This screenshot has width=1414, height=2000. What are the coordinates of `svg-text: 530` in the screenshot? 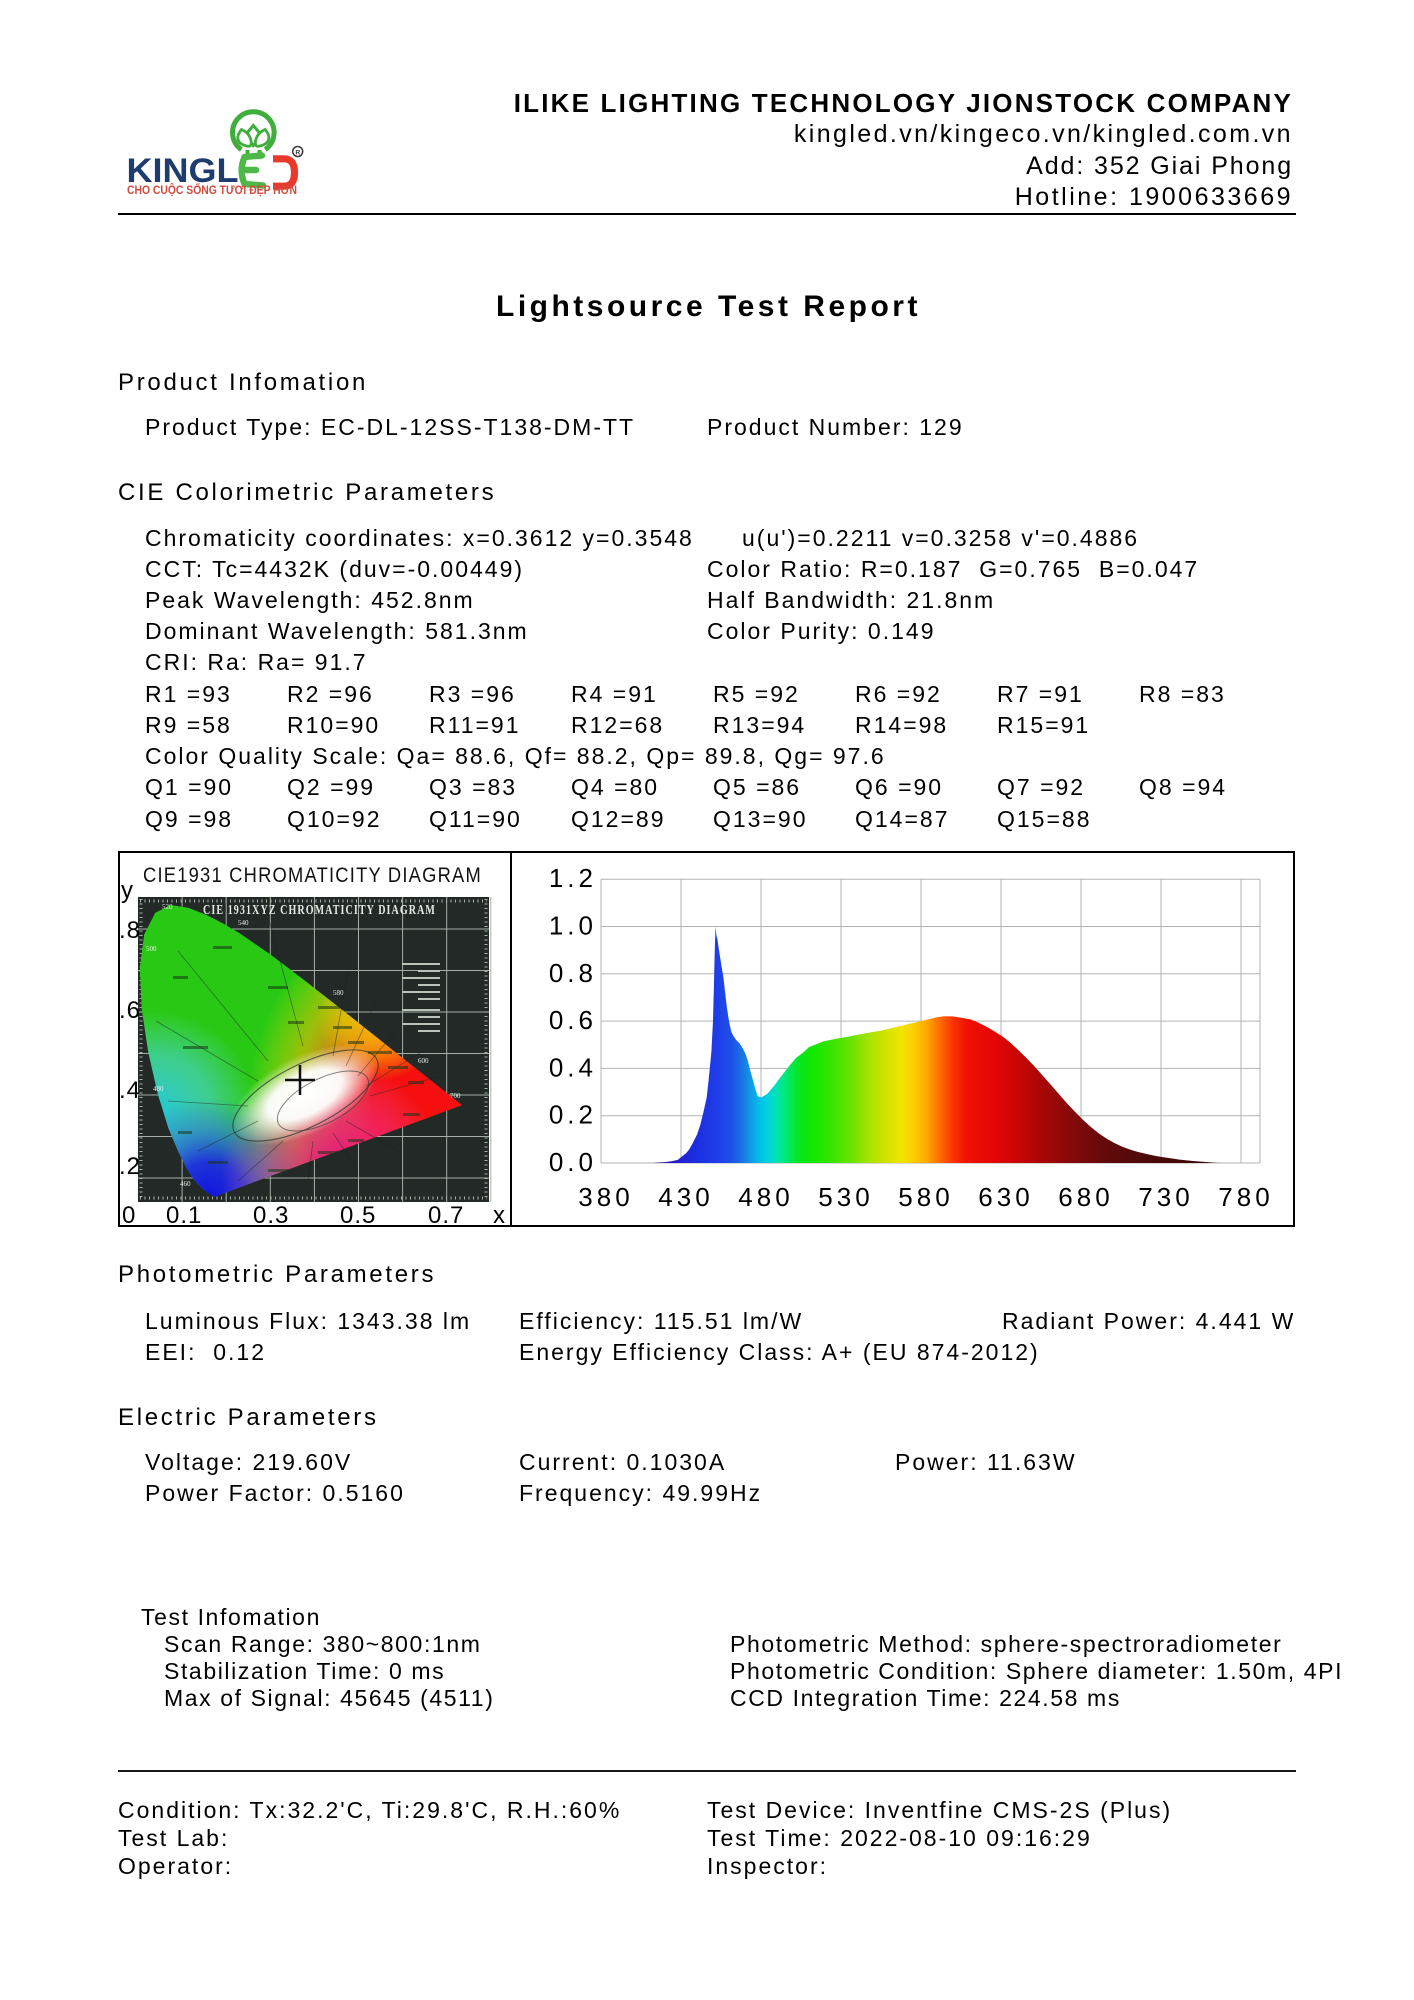 It's located at (845, 1197).